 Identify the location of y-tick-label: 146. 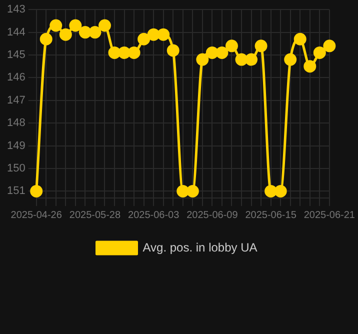
(16, 78).